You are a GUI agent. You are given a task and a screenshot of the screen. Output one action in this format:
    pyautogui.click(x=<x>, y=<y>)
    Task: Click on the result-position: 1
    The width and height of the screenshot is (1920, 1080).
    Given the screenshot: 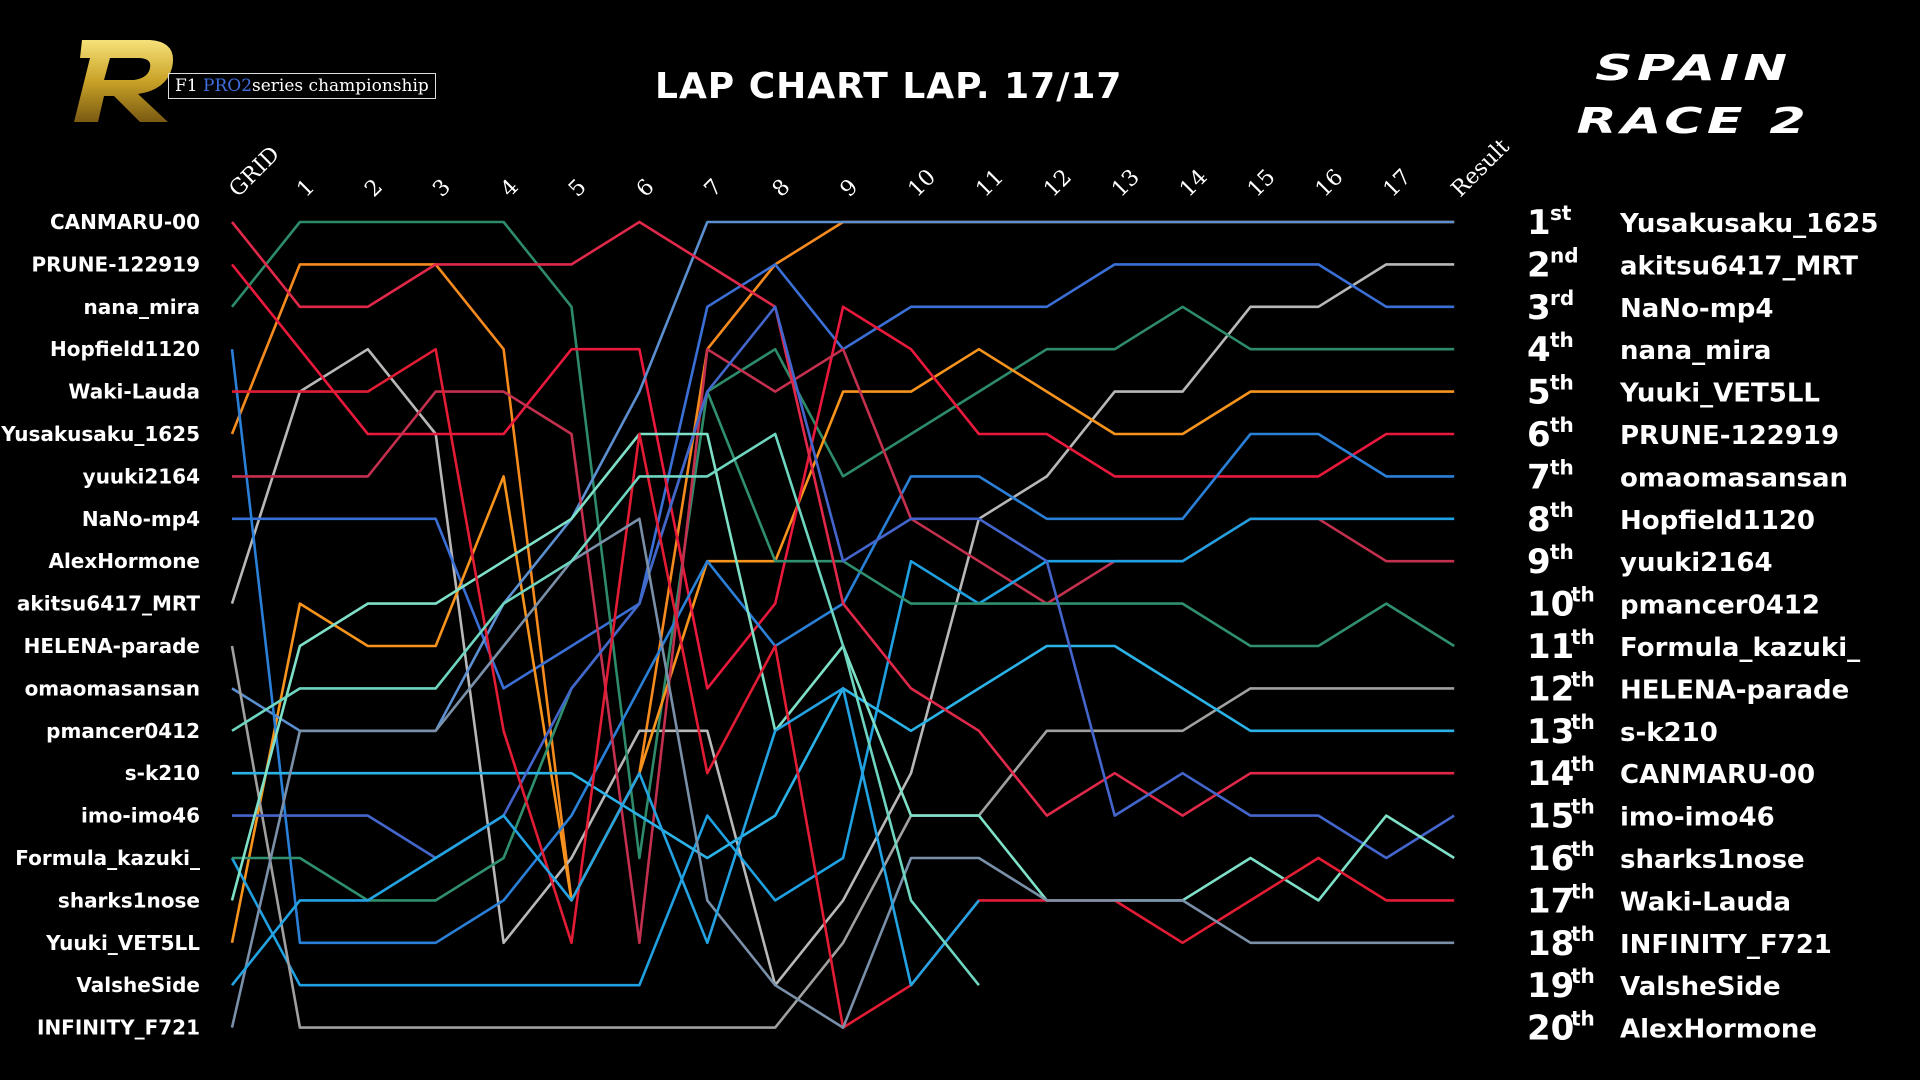 What is the action you would take?
    pyautogui.click(x=1539, y=223)
    